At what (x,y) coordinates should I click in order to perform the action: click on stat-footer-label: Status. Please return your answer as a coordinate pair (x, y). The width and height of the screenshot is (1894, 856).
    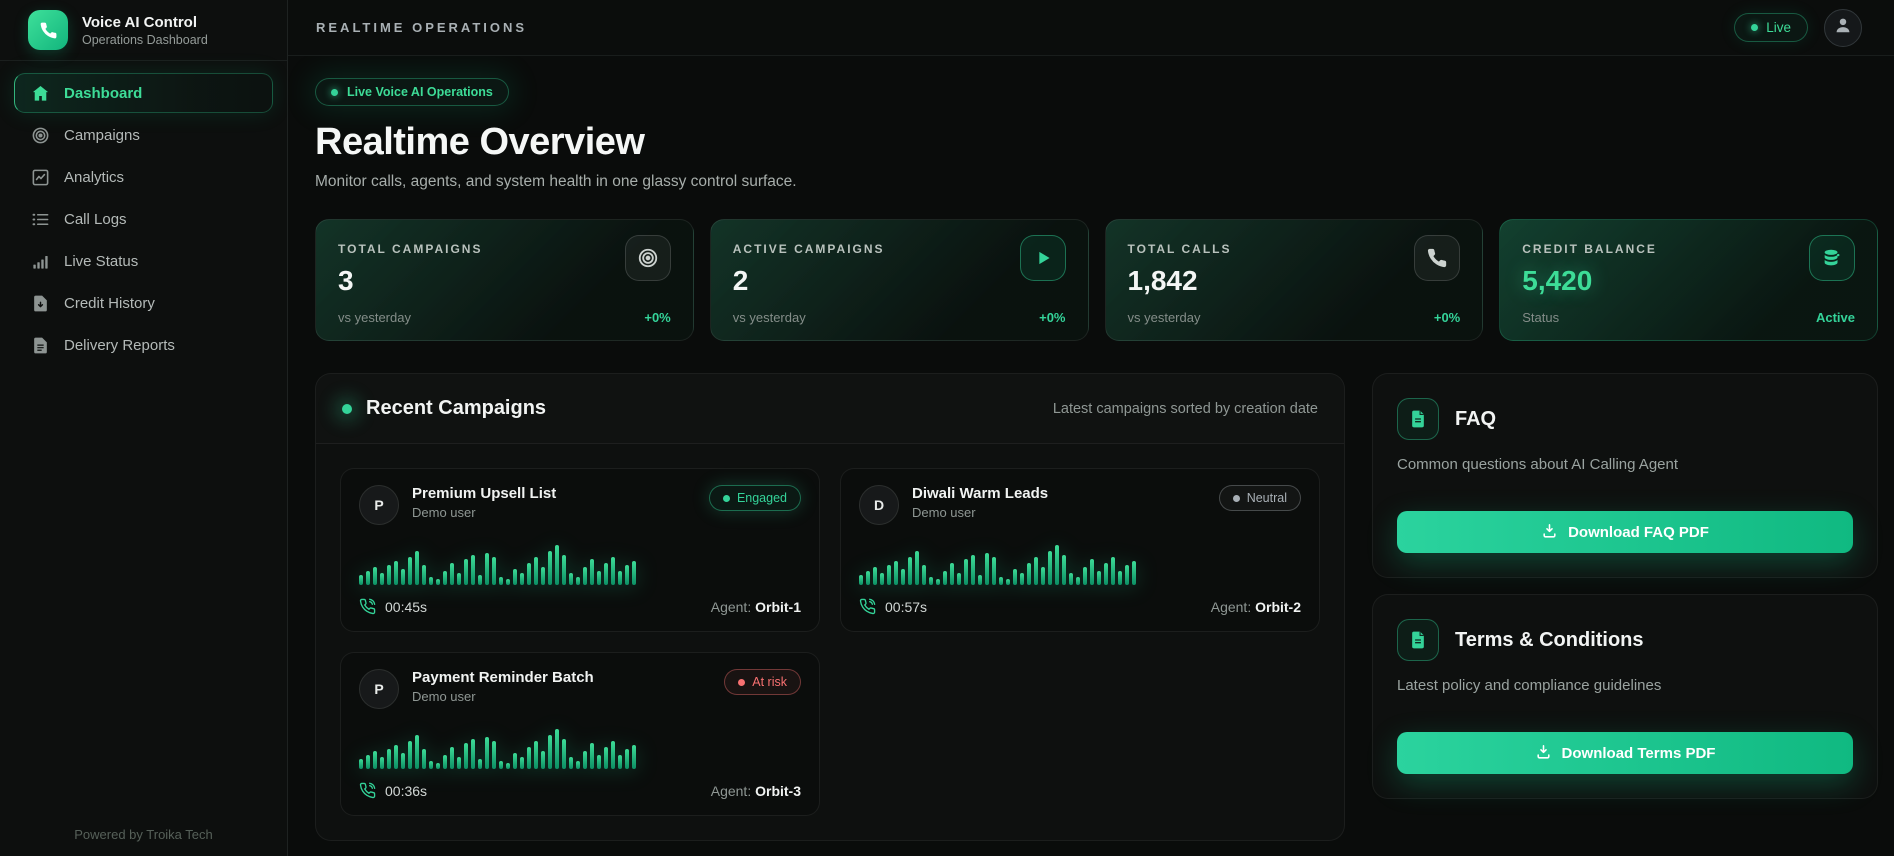
    Looking at the image, I should click on (1541, 317).